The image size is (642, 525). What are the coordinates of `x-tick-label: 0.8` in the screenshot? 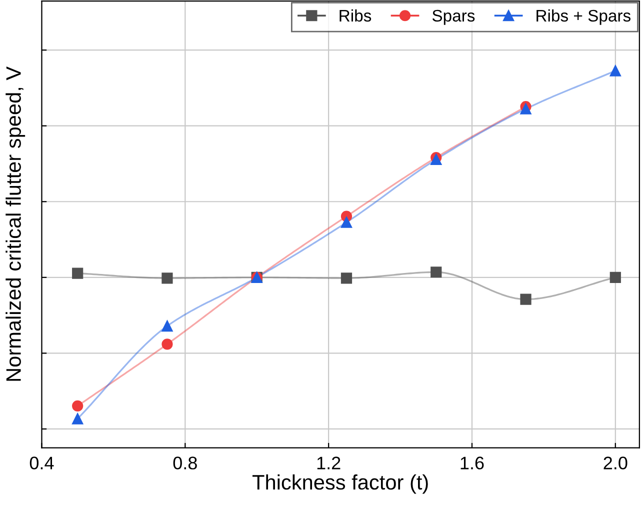 It's located at (185, 463).